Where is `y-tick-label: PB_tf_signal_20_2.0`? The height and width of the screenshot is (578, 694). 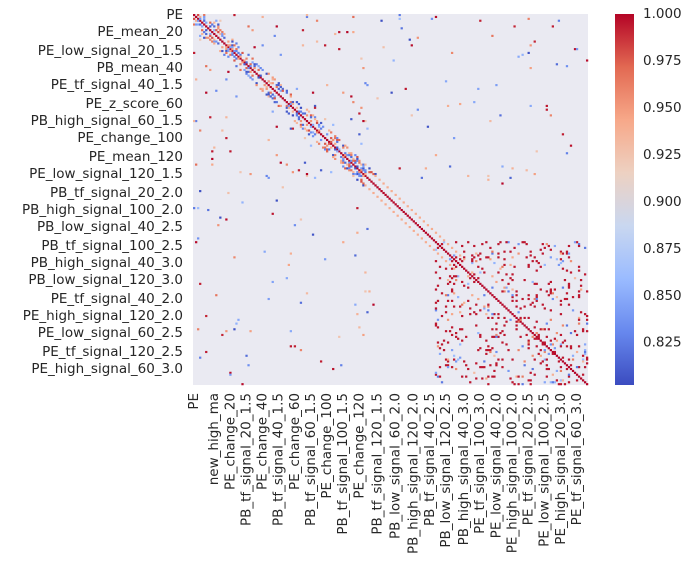
y-tick-label: PB_tf_signal_20_2.0 is located at coordinates (116, 193).